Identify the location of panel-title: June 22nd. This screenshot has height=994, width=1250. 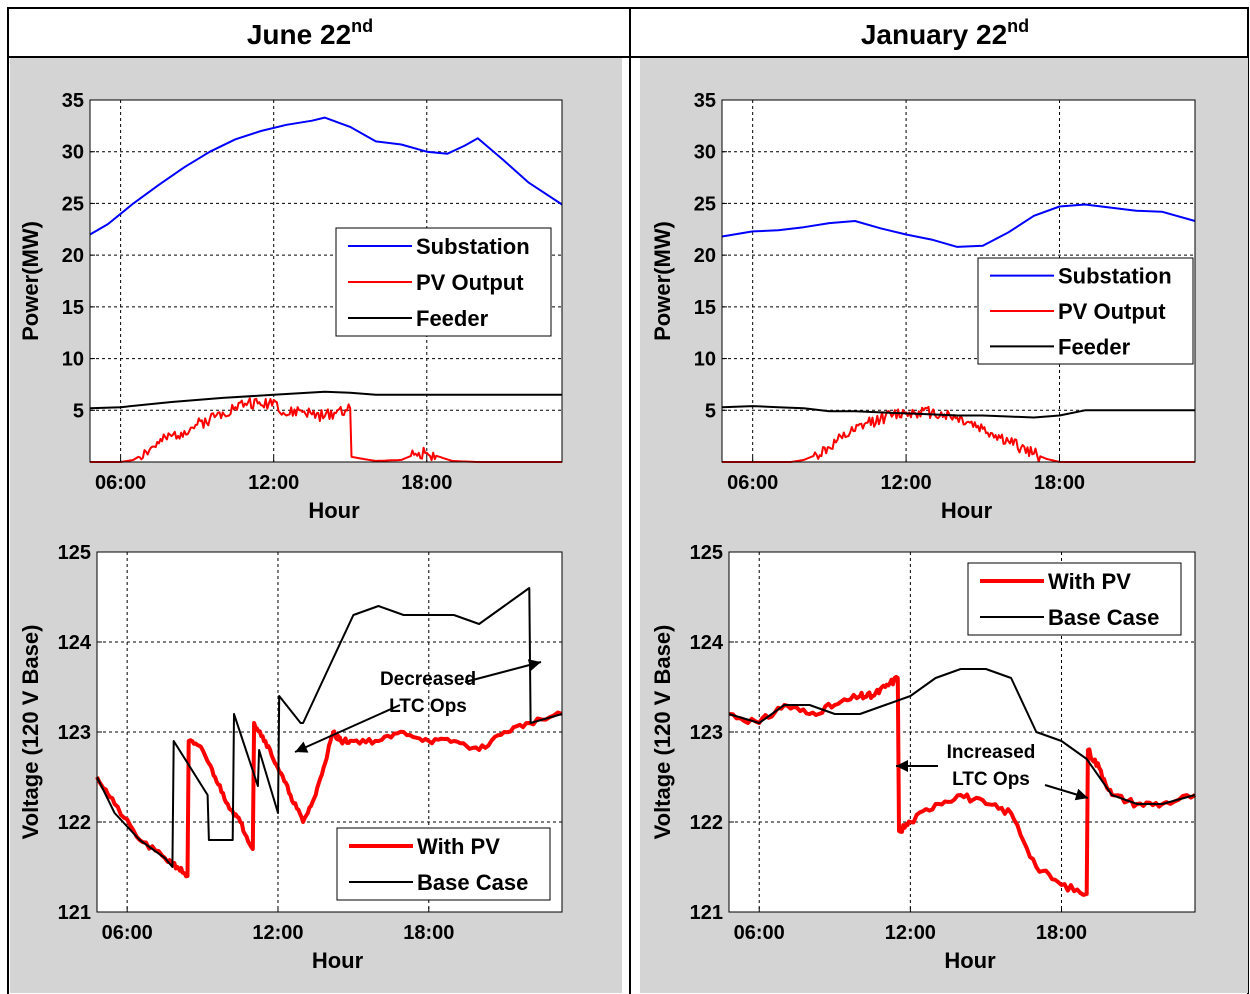
(310, 33).